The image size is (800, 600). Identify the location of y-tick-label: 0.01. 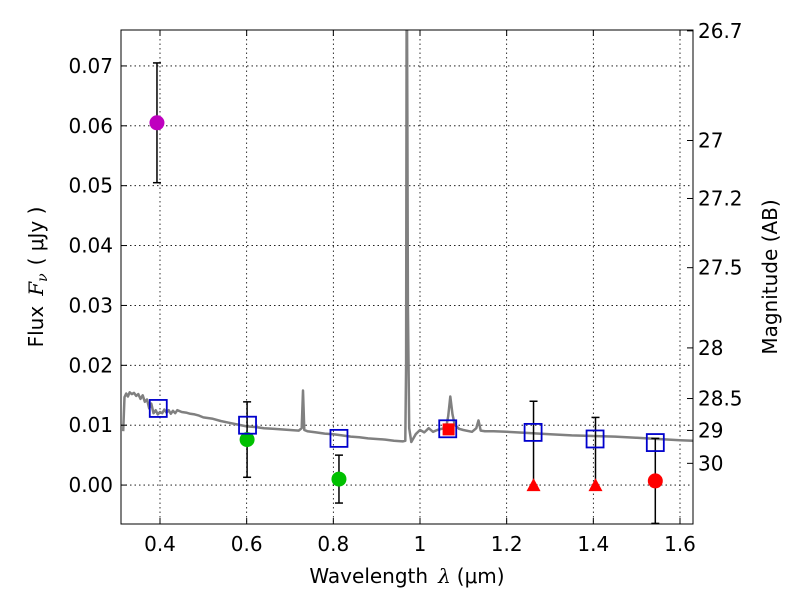
(90, 425).